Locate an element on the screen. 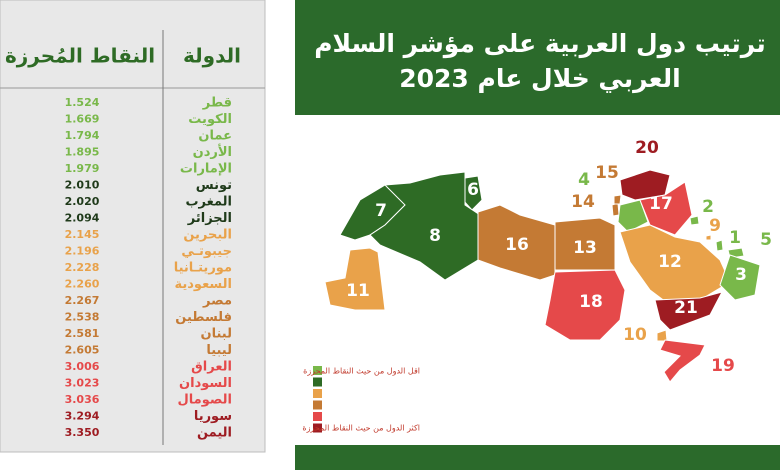 The width and height of the screenshot is (780, 474). score: 2.196 is located at coordinates (82, 251).